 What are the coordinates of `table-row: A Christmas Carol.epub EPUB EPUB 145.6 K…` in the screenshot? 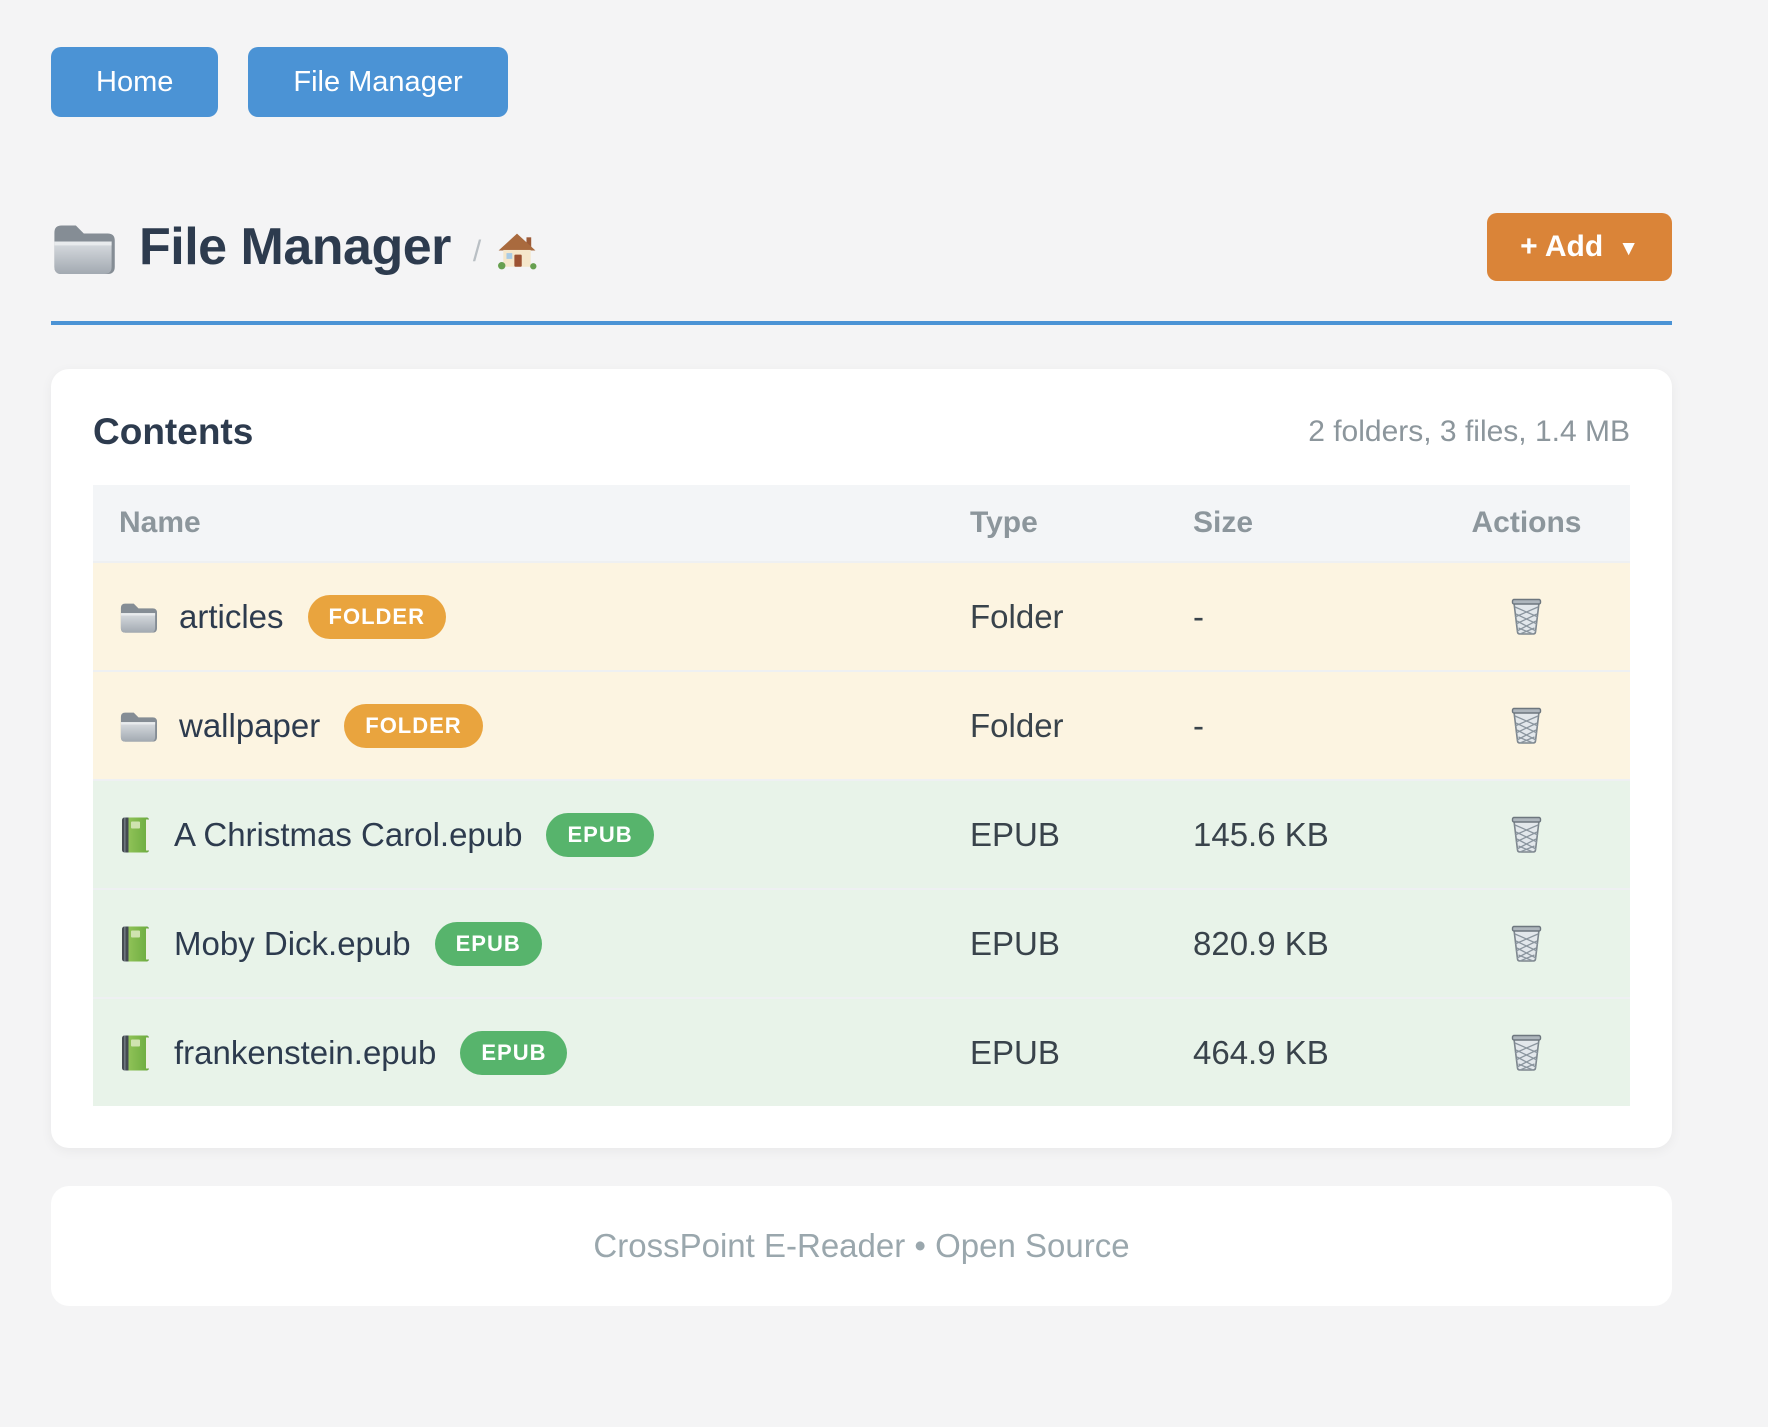 It's located at (861, 833).